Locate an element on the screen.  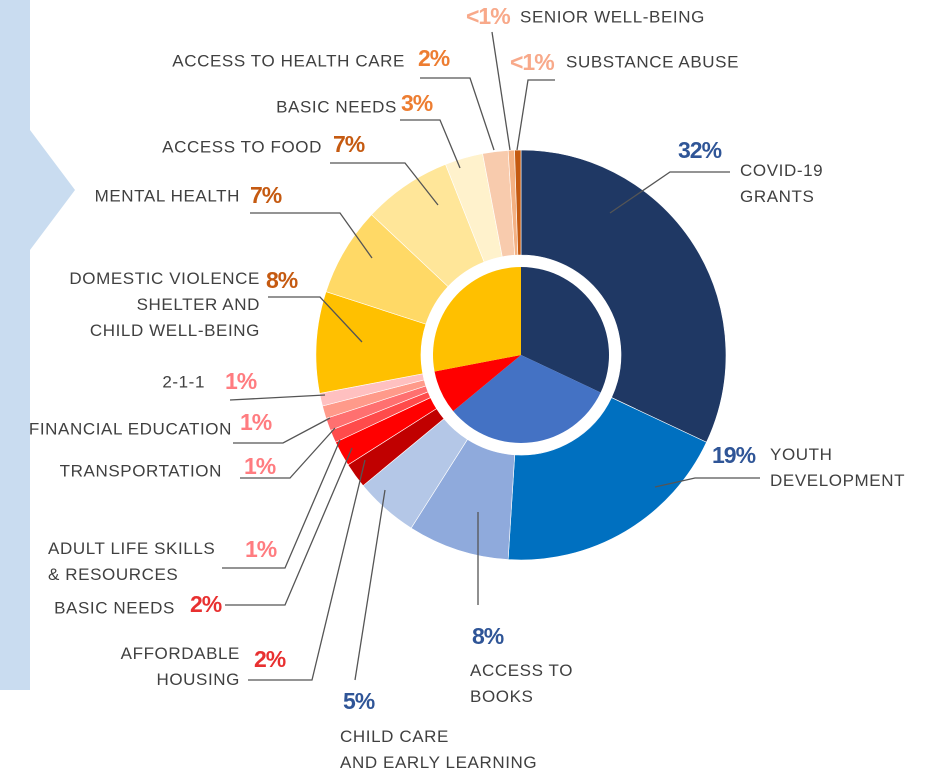
category-label: 2-1-1 is located at coordinates (183, 381).